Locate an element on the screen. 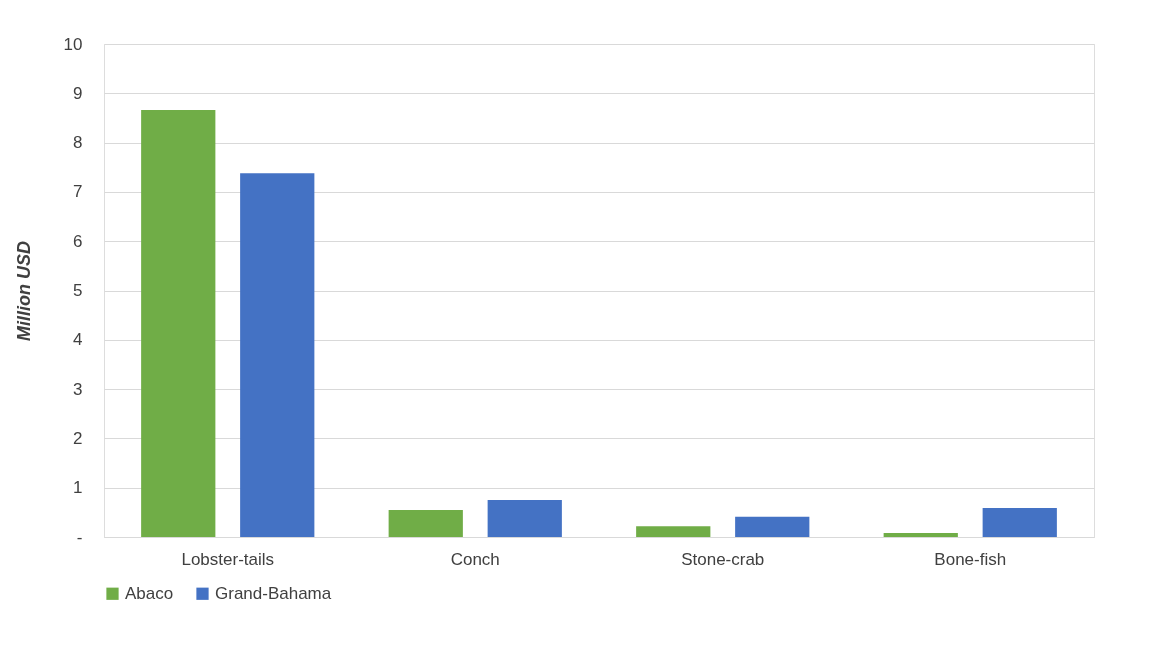 Image resolution: width=1171 pixels, height=672 pixels. y-axis-title: Million USD is located at coordinates (23, 291).